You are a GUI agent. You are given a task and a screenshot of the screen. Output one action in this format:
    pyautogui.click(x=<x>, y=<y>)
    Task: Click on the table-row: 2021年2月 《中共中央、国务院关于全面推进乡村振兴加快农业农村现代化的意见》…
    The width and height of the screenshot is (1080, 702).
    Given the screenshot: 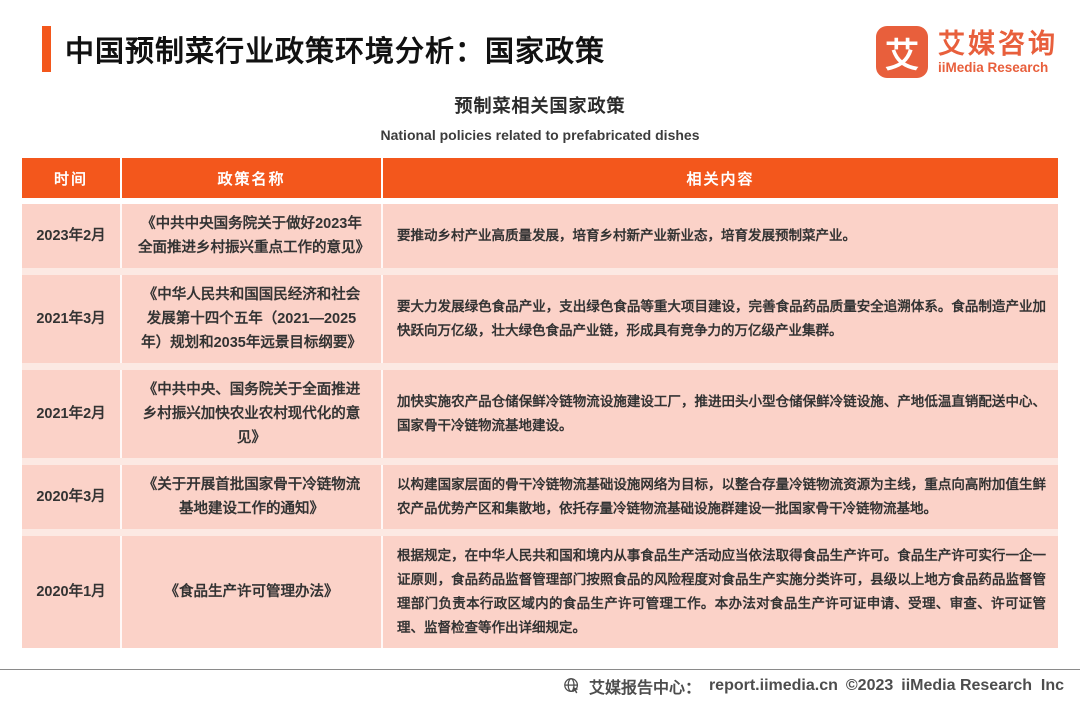 What is the action you would take?
    pyautogui.click(x=540, y=414)
    